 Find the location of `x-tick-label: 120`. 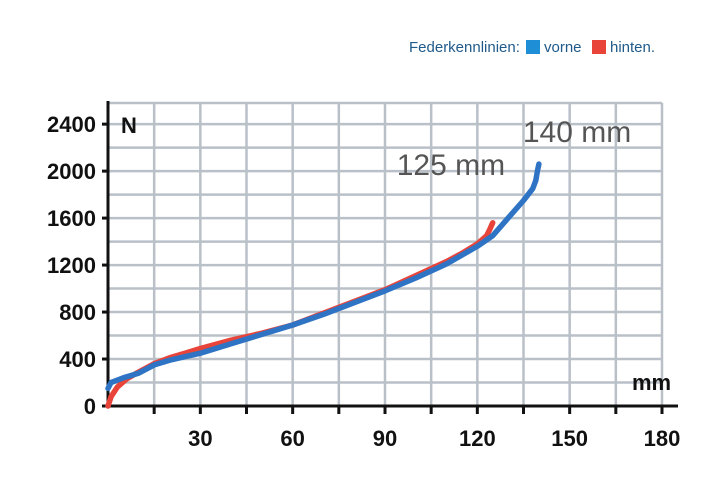

x-tick-label: 120 is located at coordinates (477, 438).